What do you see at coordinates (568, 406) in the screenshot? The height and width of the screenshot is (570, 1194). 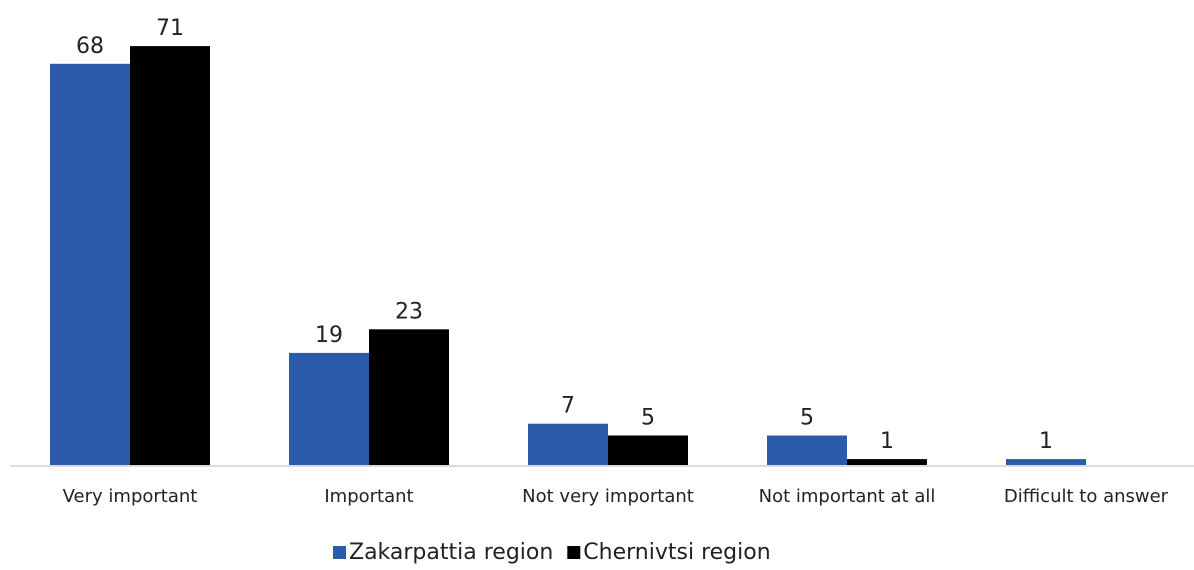 I see `data-label: 7` at bounding box center [568, 406].